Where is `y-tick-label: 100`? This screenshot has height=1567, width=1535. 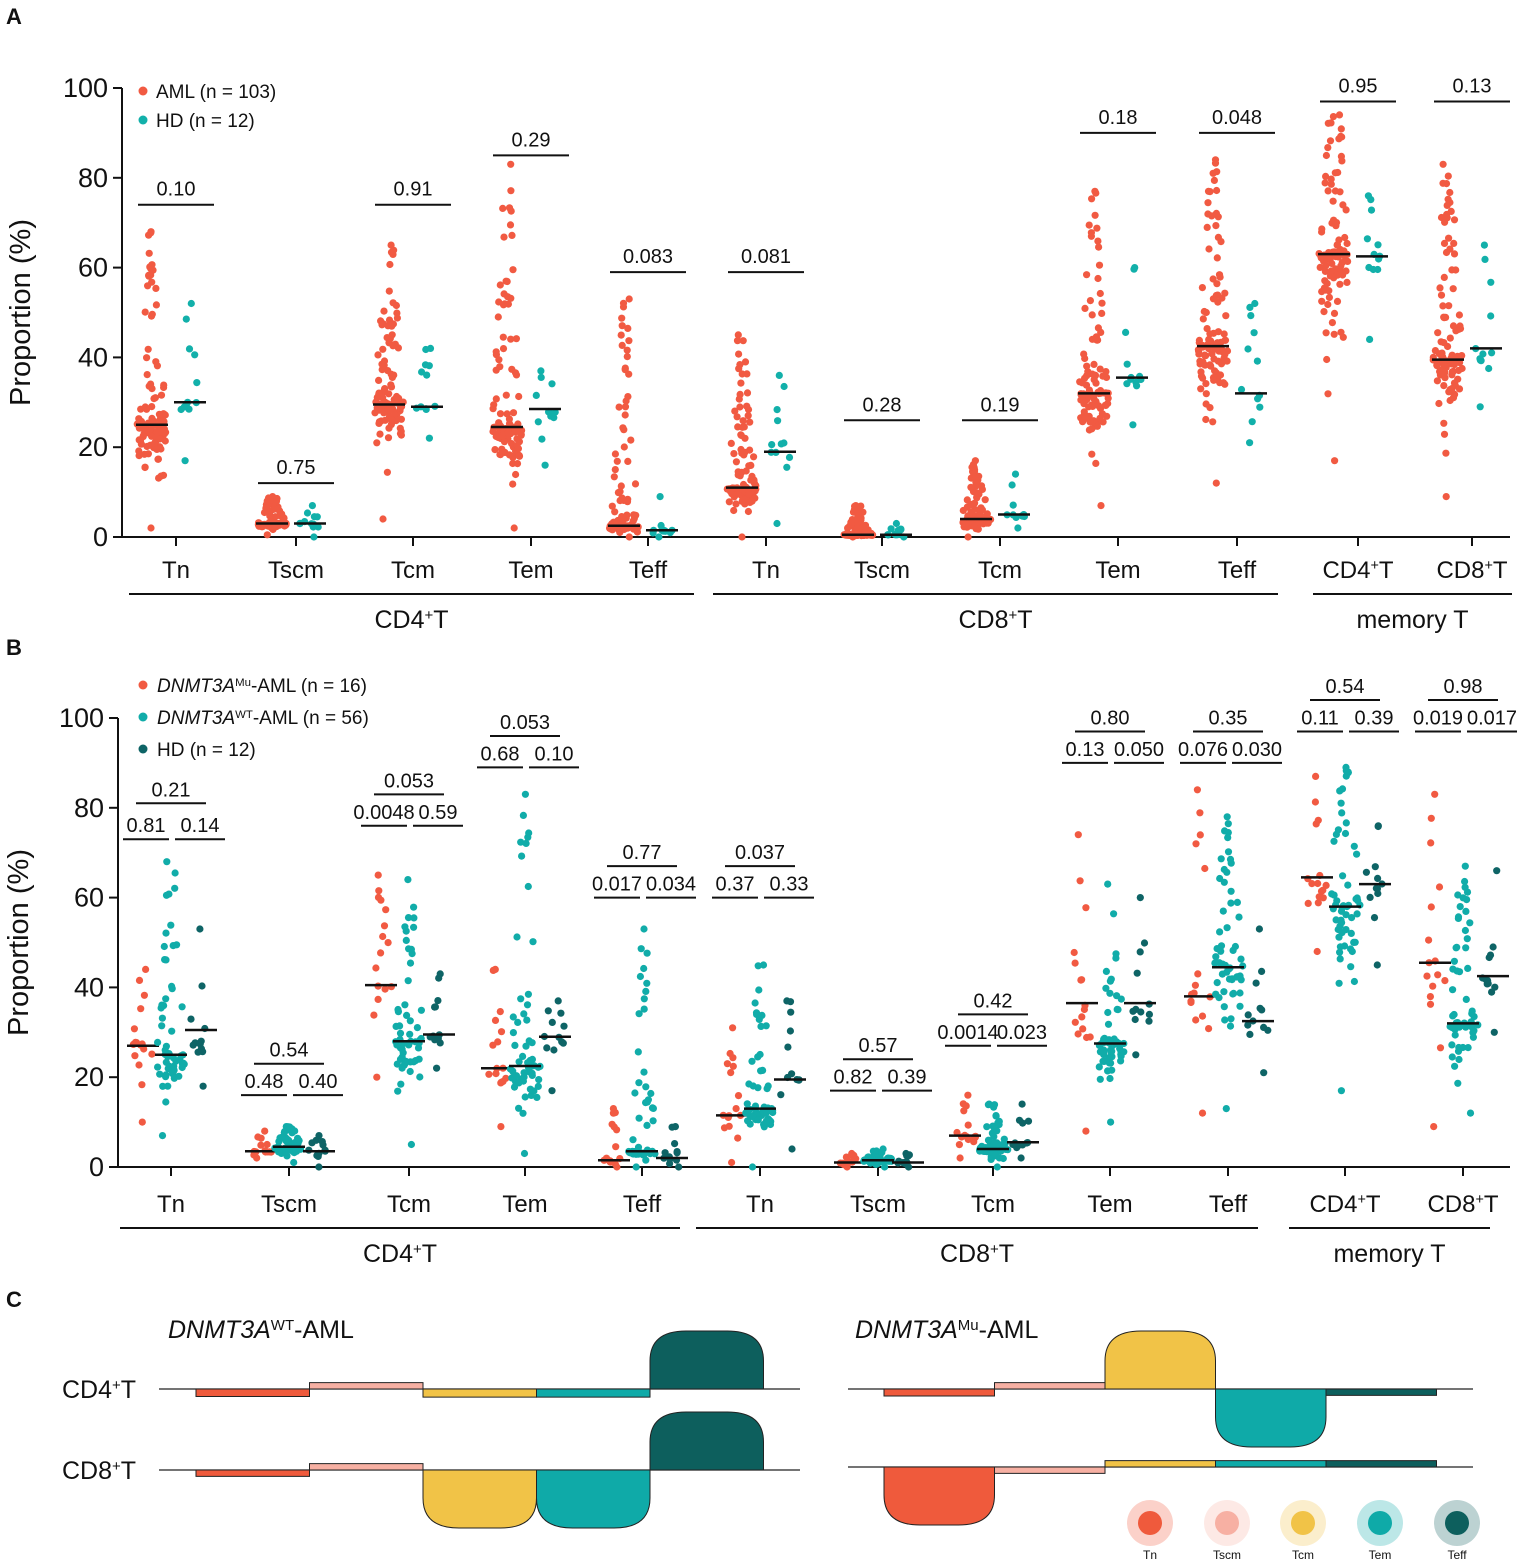
y-tick-label: 100 is located at coordinates (81, 718).